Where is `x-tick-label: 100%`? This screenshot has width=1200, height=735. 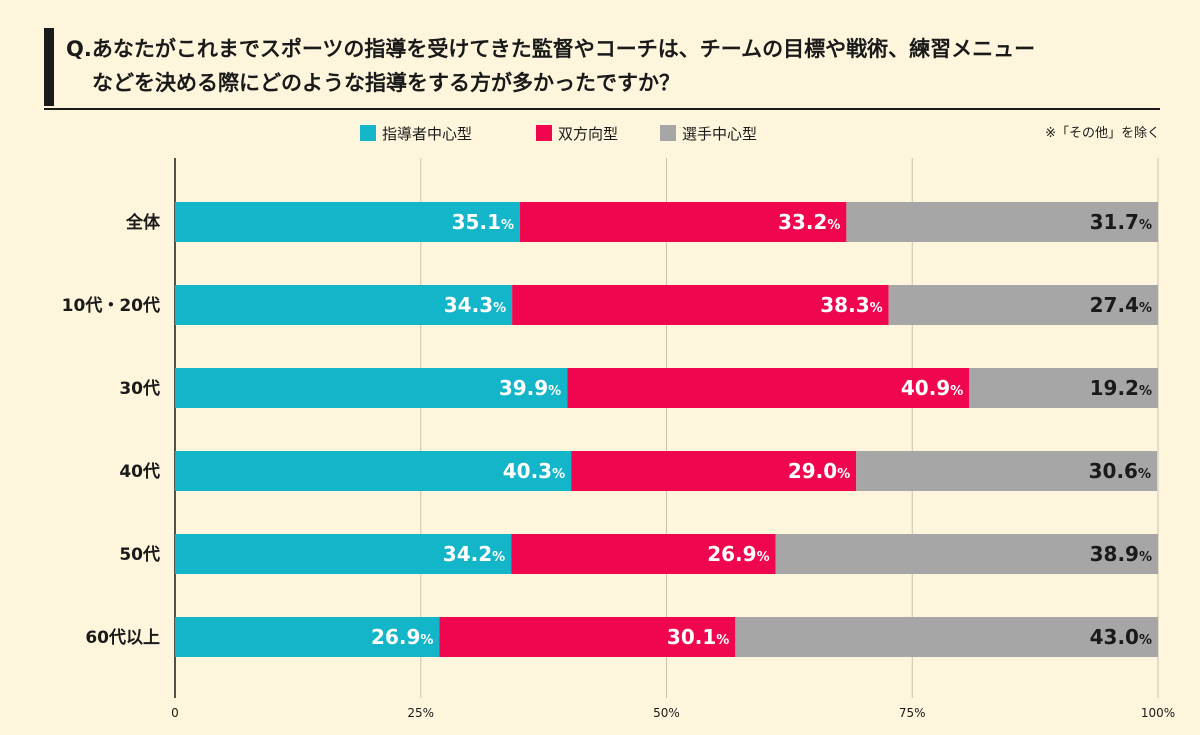 x-tick-label: 100% is located at coordinates (1158, 713).